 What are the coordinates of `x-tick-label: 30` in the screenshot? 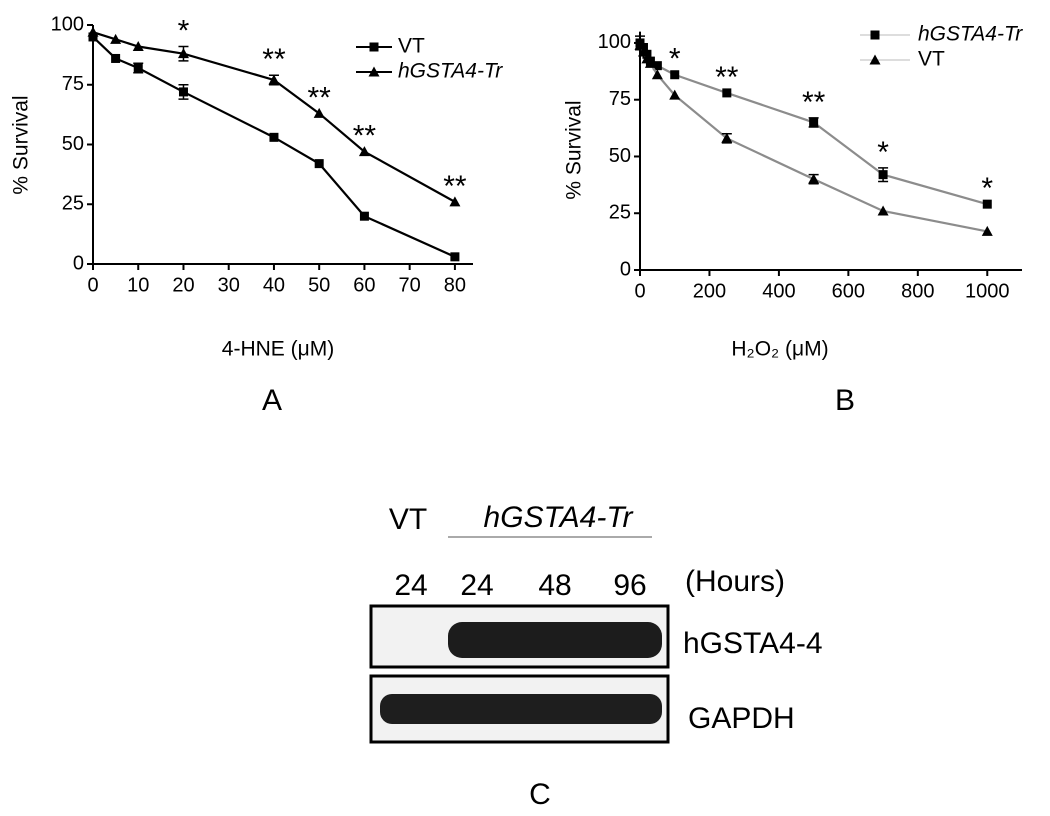 It's located at (229, 285).